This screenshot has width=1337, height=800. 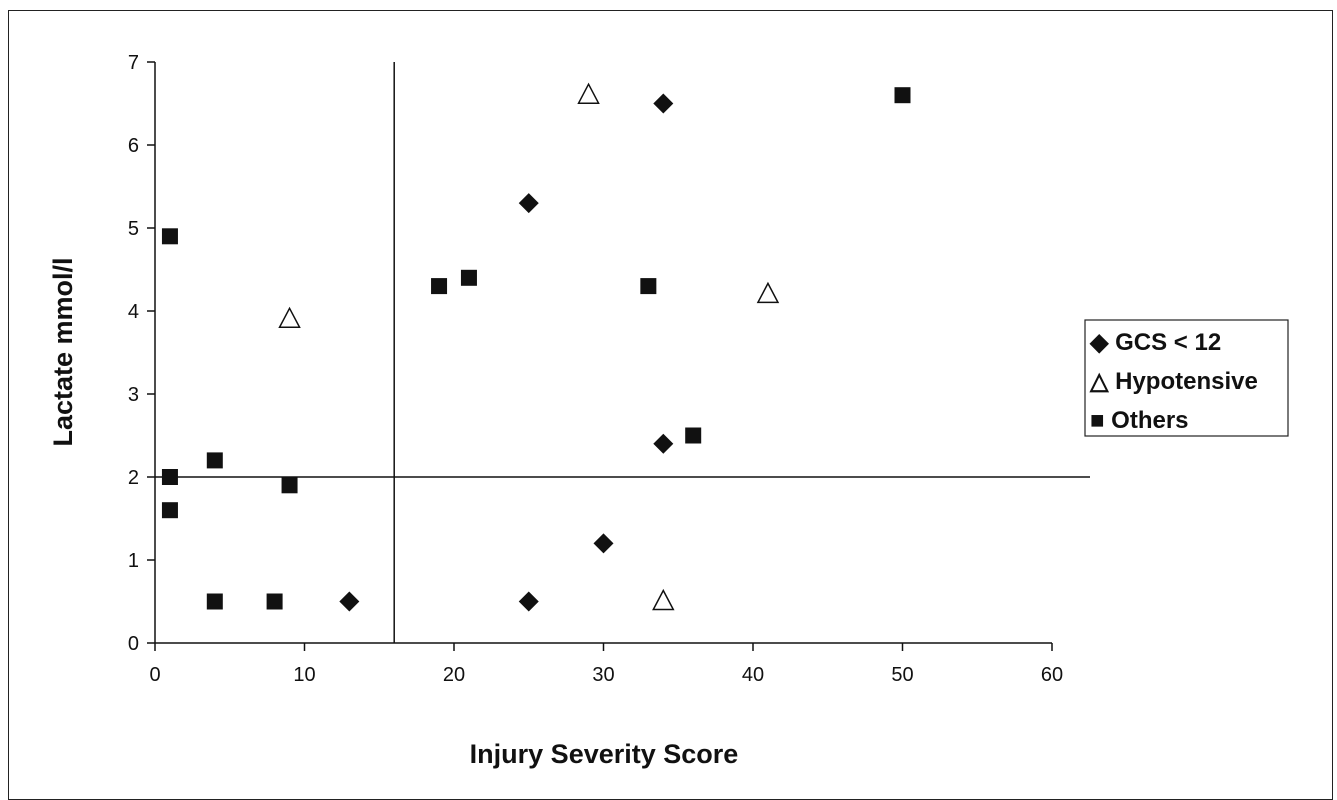 What do you see at coordinates (1173, 381) in the screenshot?
I see `legend-item-hypotensive: △ Hypotensive` at bounding box center [1173, 381].